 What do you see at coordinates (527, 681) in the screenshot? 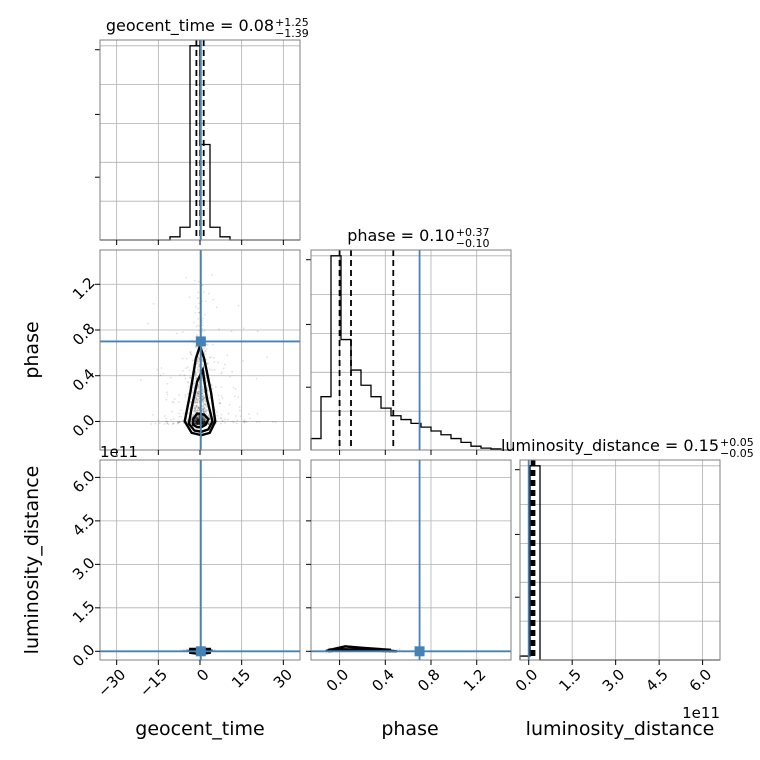
I see `x-tick-label: 0.0` at bounding box center [527, 681].